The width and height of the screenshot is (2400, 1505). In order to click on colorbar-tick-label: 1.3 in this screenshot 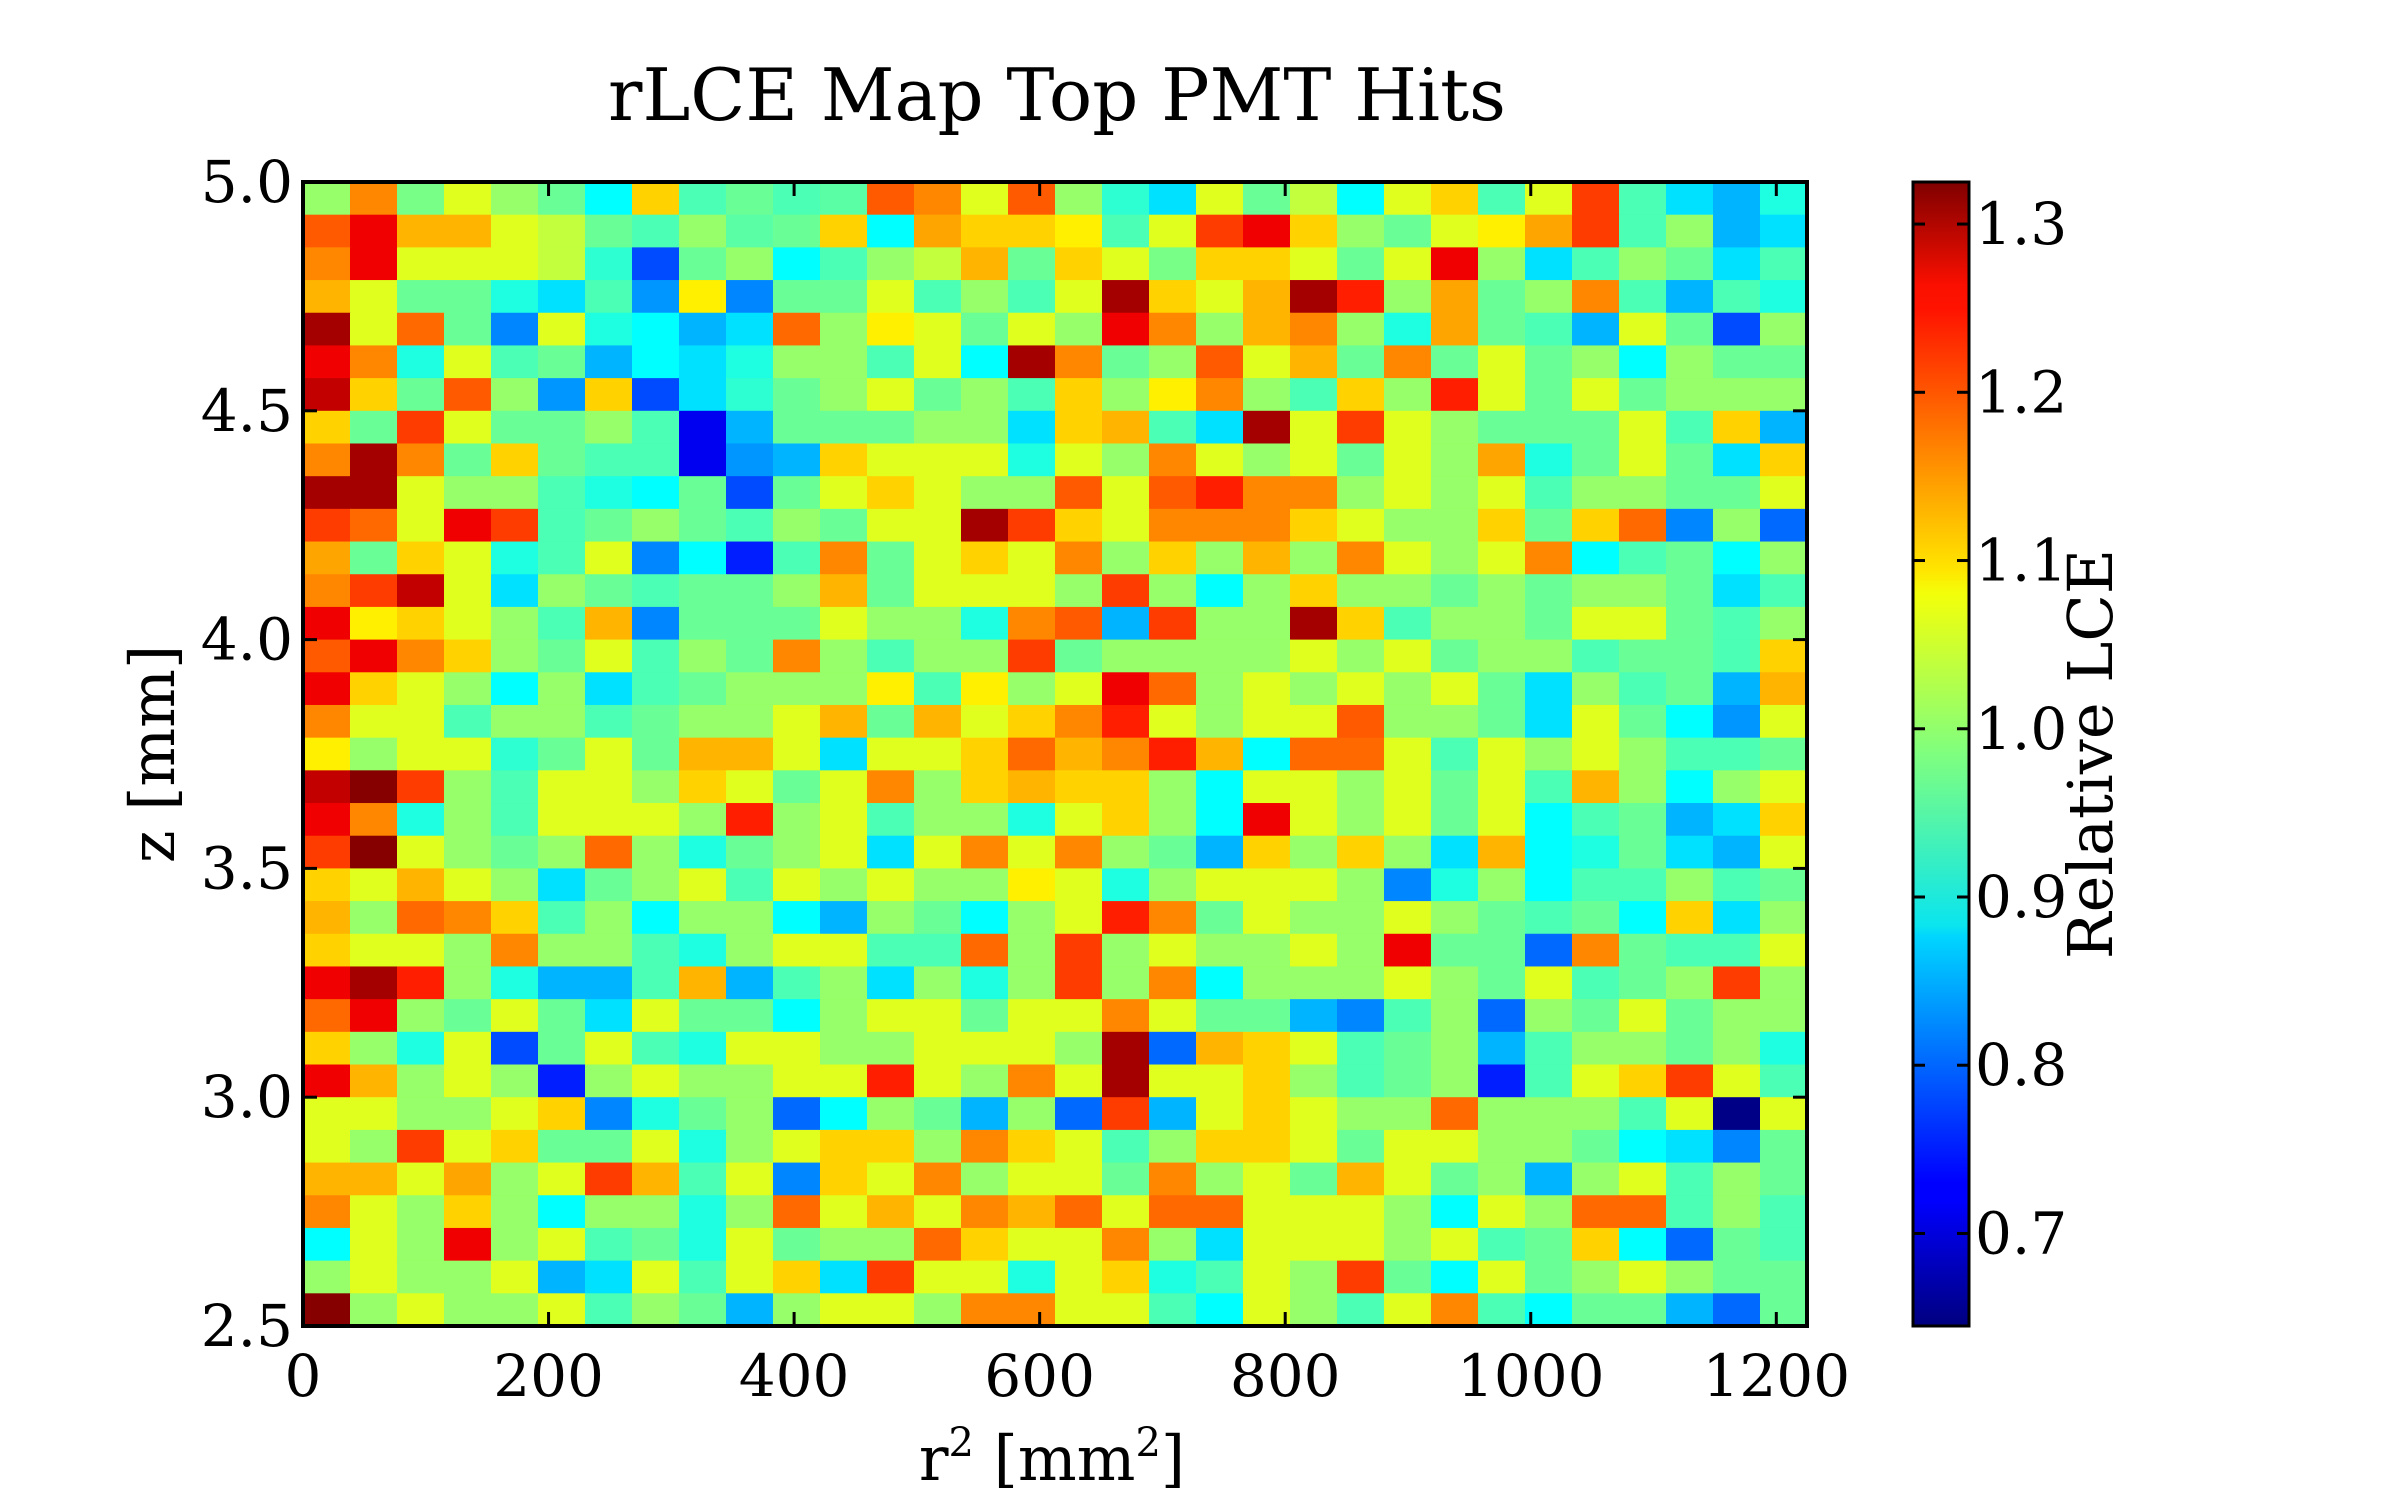, I will do `click(2021, 224)`.